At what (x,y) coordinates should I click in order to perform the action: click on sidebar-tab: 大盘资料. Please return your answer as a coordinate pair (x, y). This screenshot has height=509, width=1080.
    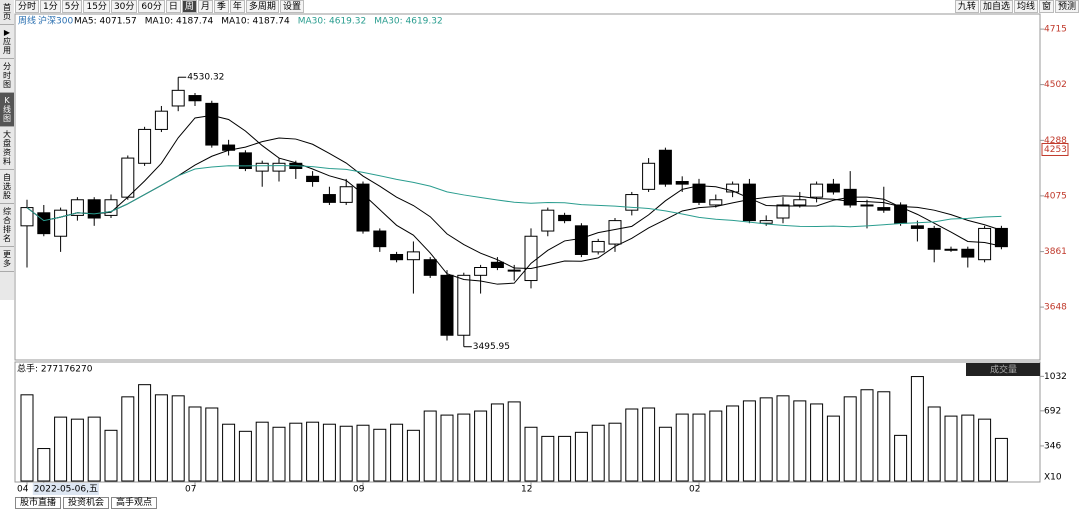
    Looking at the image, I should click on (7, 148).